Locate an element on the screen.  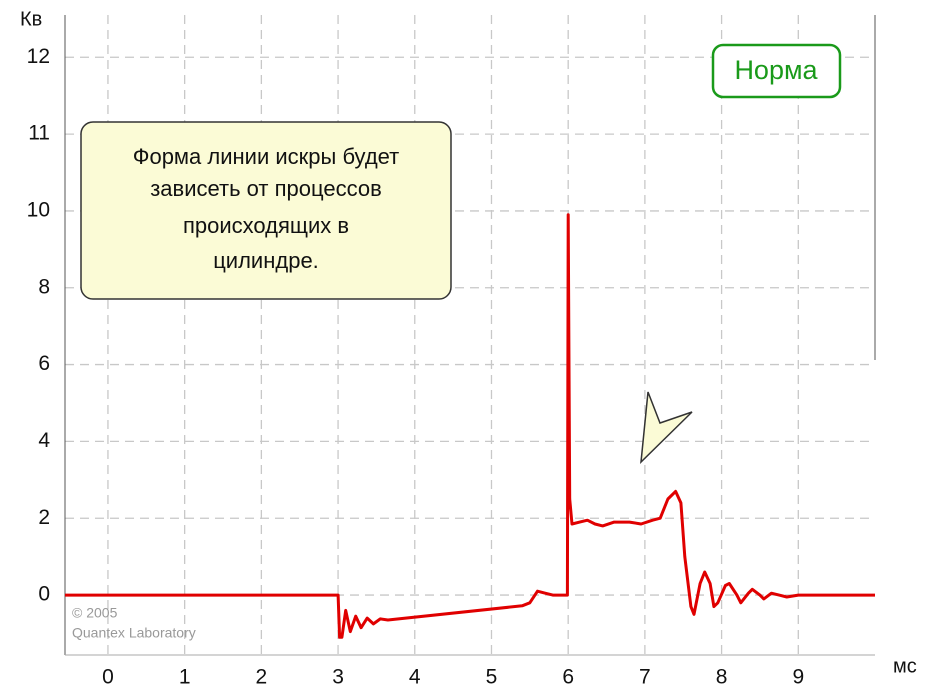
y-tick-label: 6 is located at coordinates (44, 363).